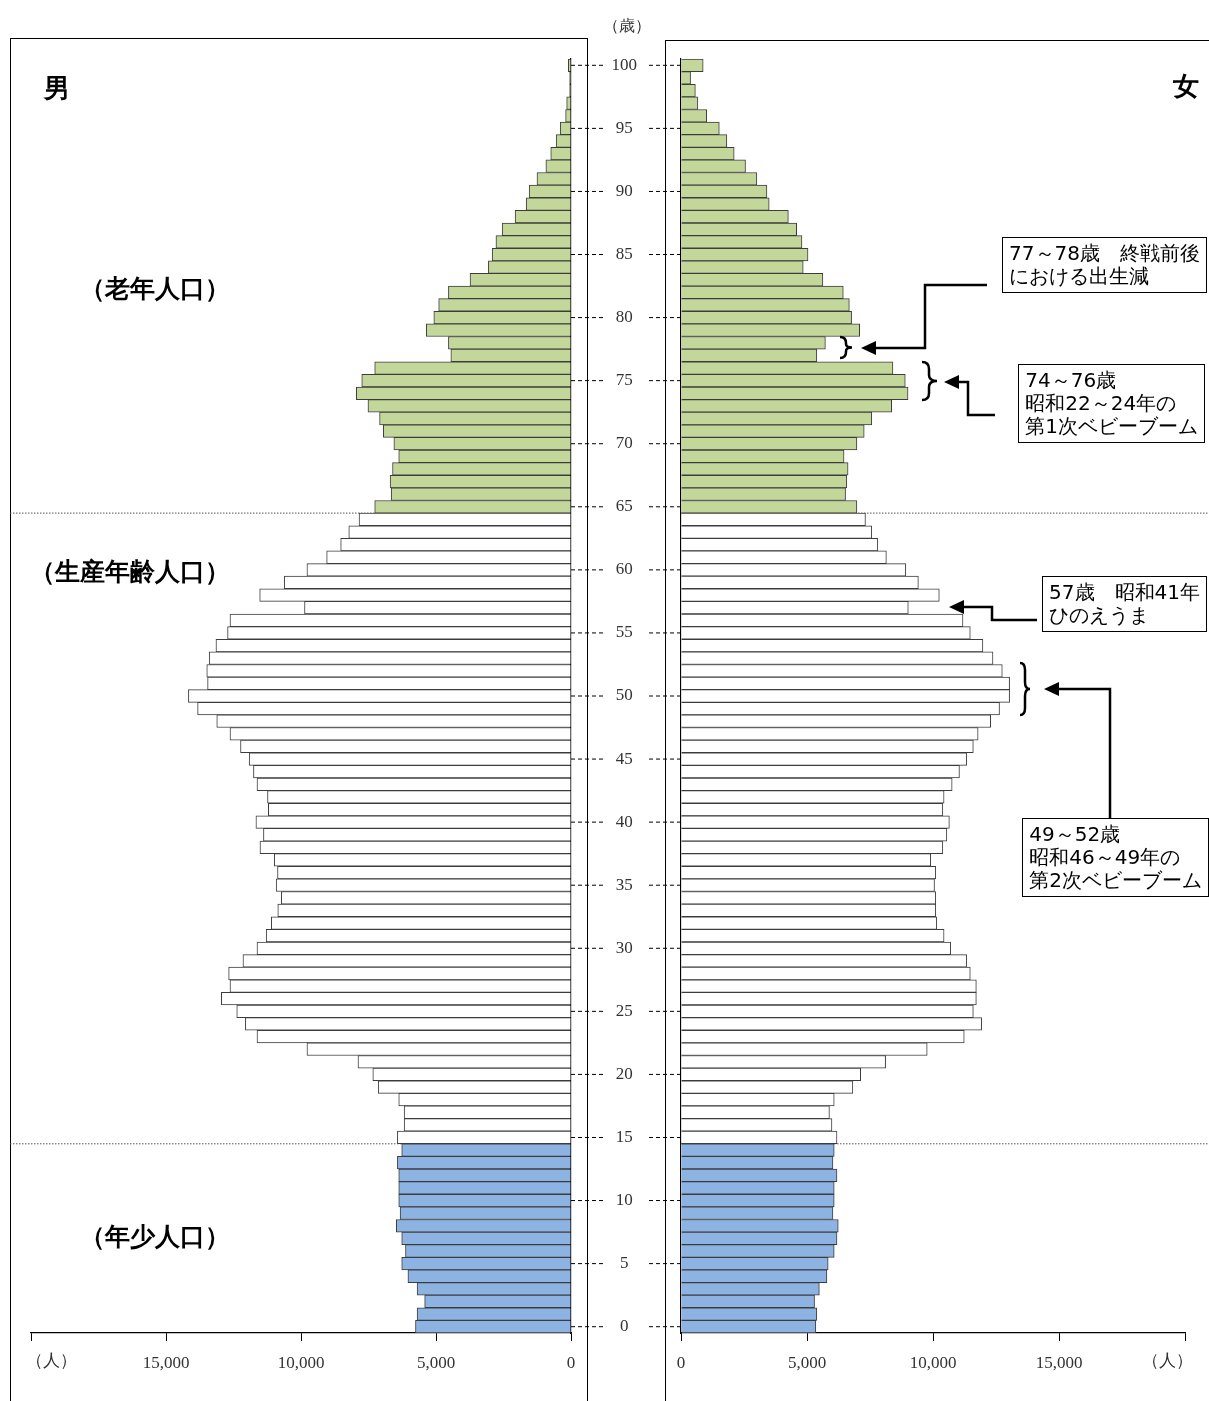 This screenshot has width=1209, height=1401. I want to click on y-tick-label: 5, so click(624, 1263).